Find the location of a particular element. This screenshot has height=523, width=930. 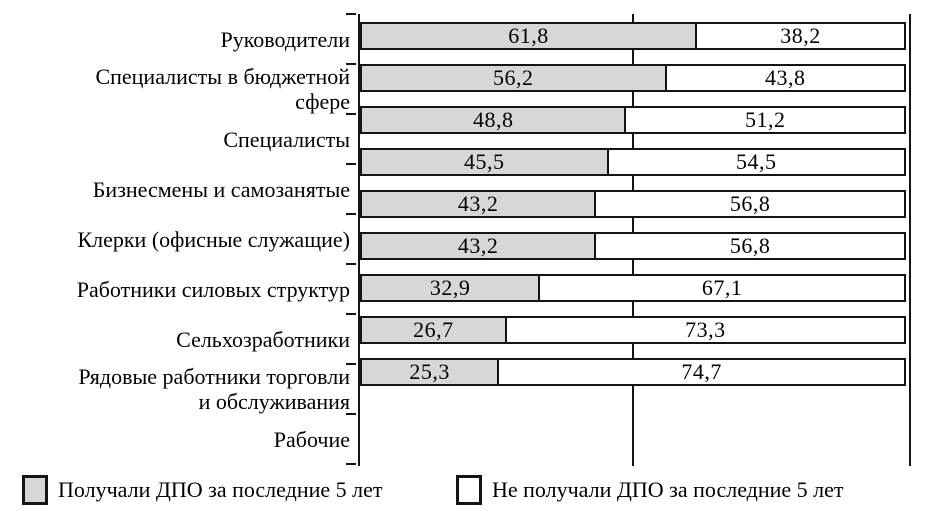

bar-segment-received: 48,8 is located at coordinates (494, 119).